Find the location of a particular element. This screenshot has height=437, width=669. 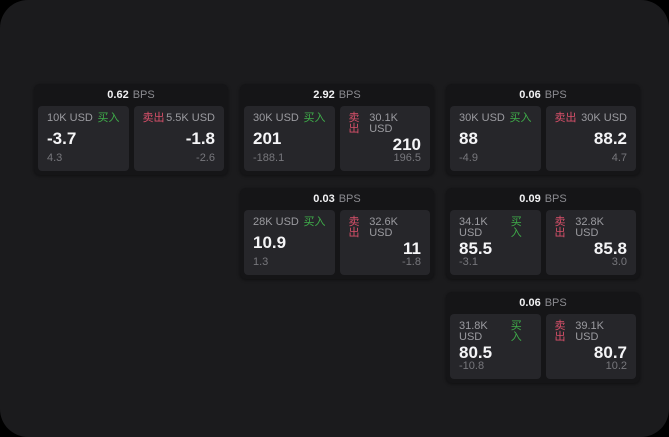

sell-delta: 196.5 is located at coordinates (407, 158).